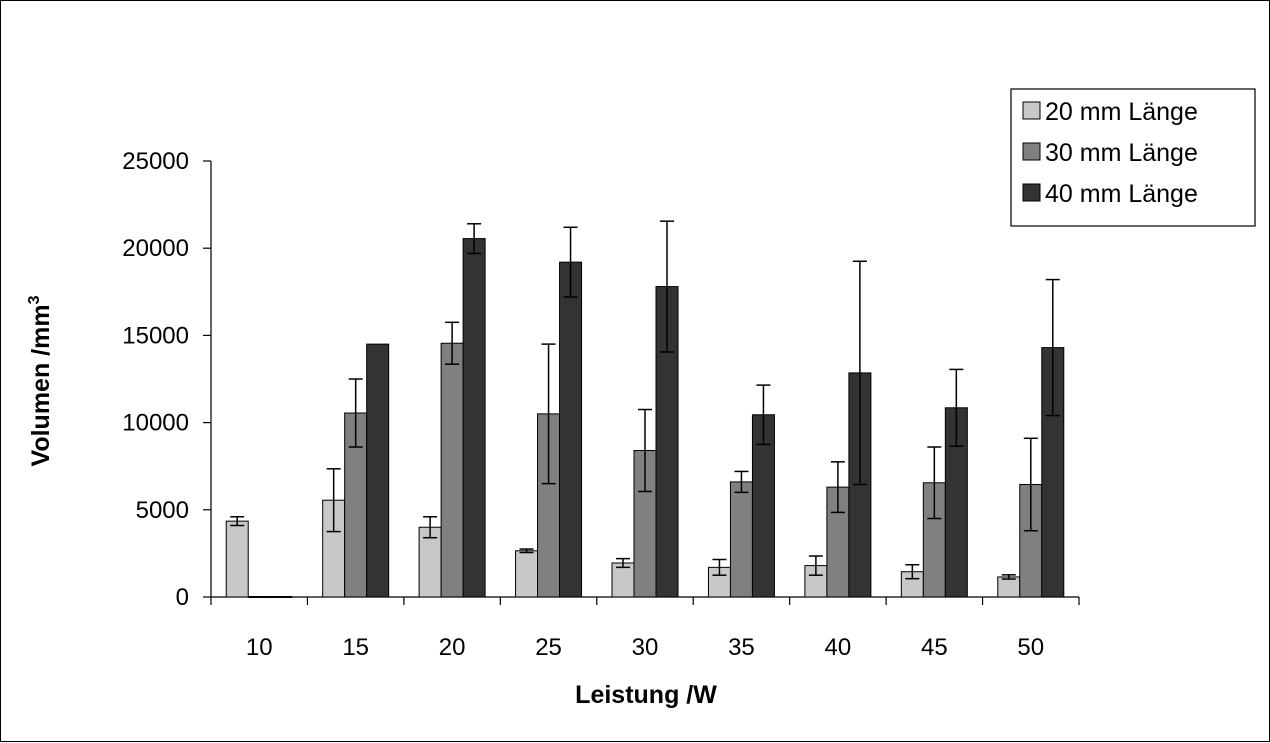 The height and width of the screenshot is (743, 1270). What do you see at coordinates (155, 423) in the screenshot?
I see `y-tick-label: 10000` at bounding box center [155, 423].